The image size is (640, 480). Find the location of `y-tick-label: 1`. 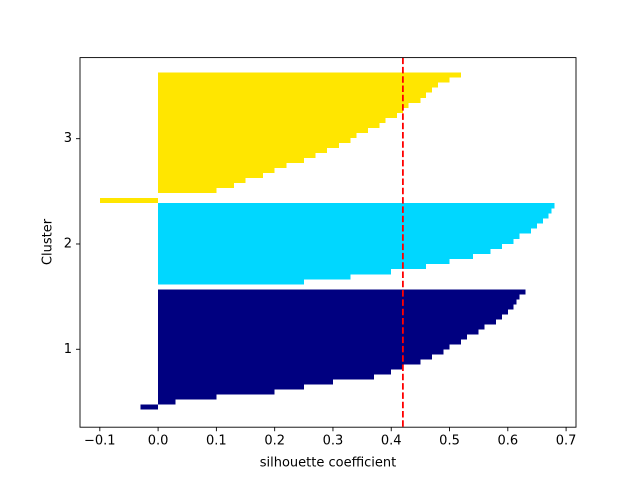

y-tick-label: 1 is located at coordinates (68, 349).